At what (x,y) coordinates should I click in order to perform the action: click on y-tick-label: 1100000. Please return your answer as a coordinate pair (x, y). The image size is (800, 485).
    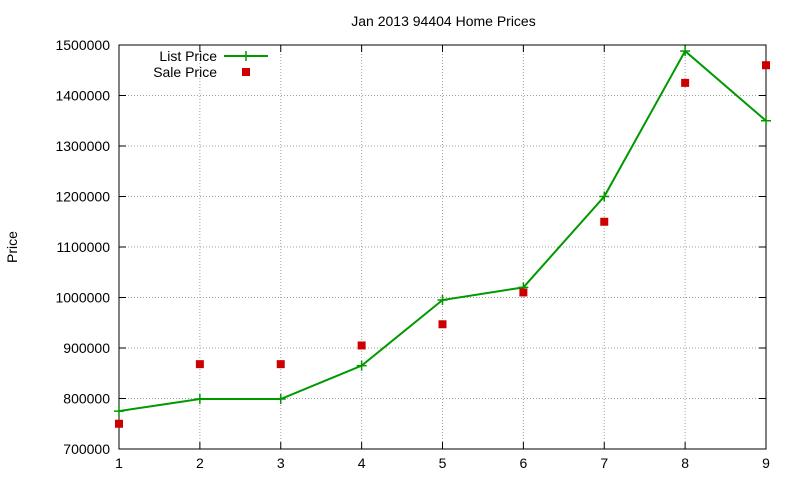
    Looking at the image, I should click on (84, 247).